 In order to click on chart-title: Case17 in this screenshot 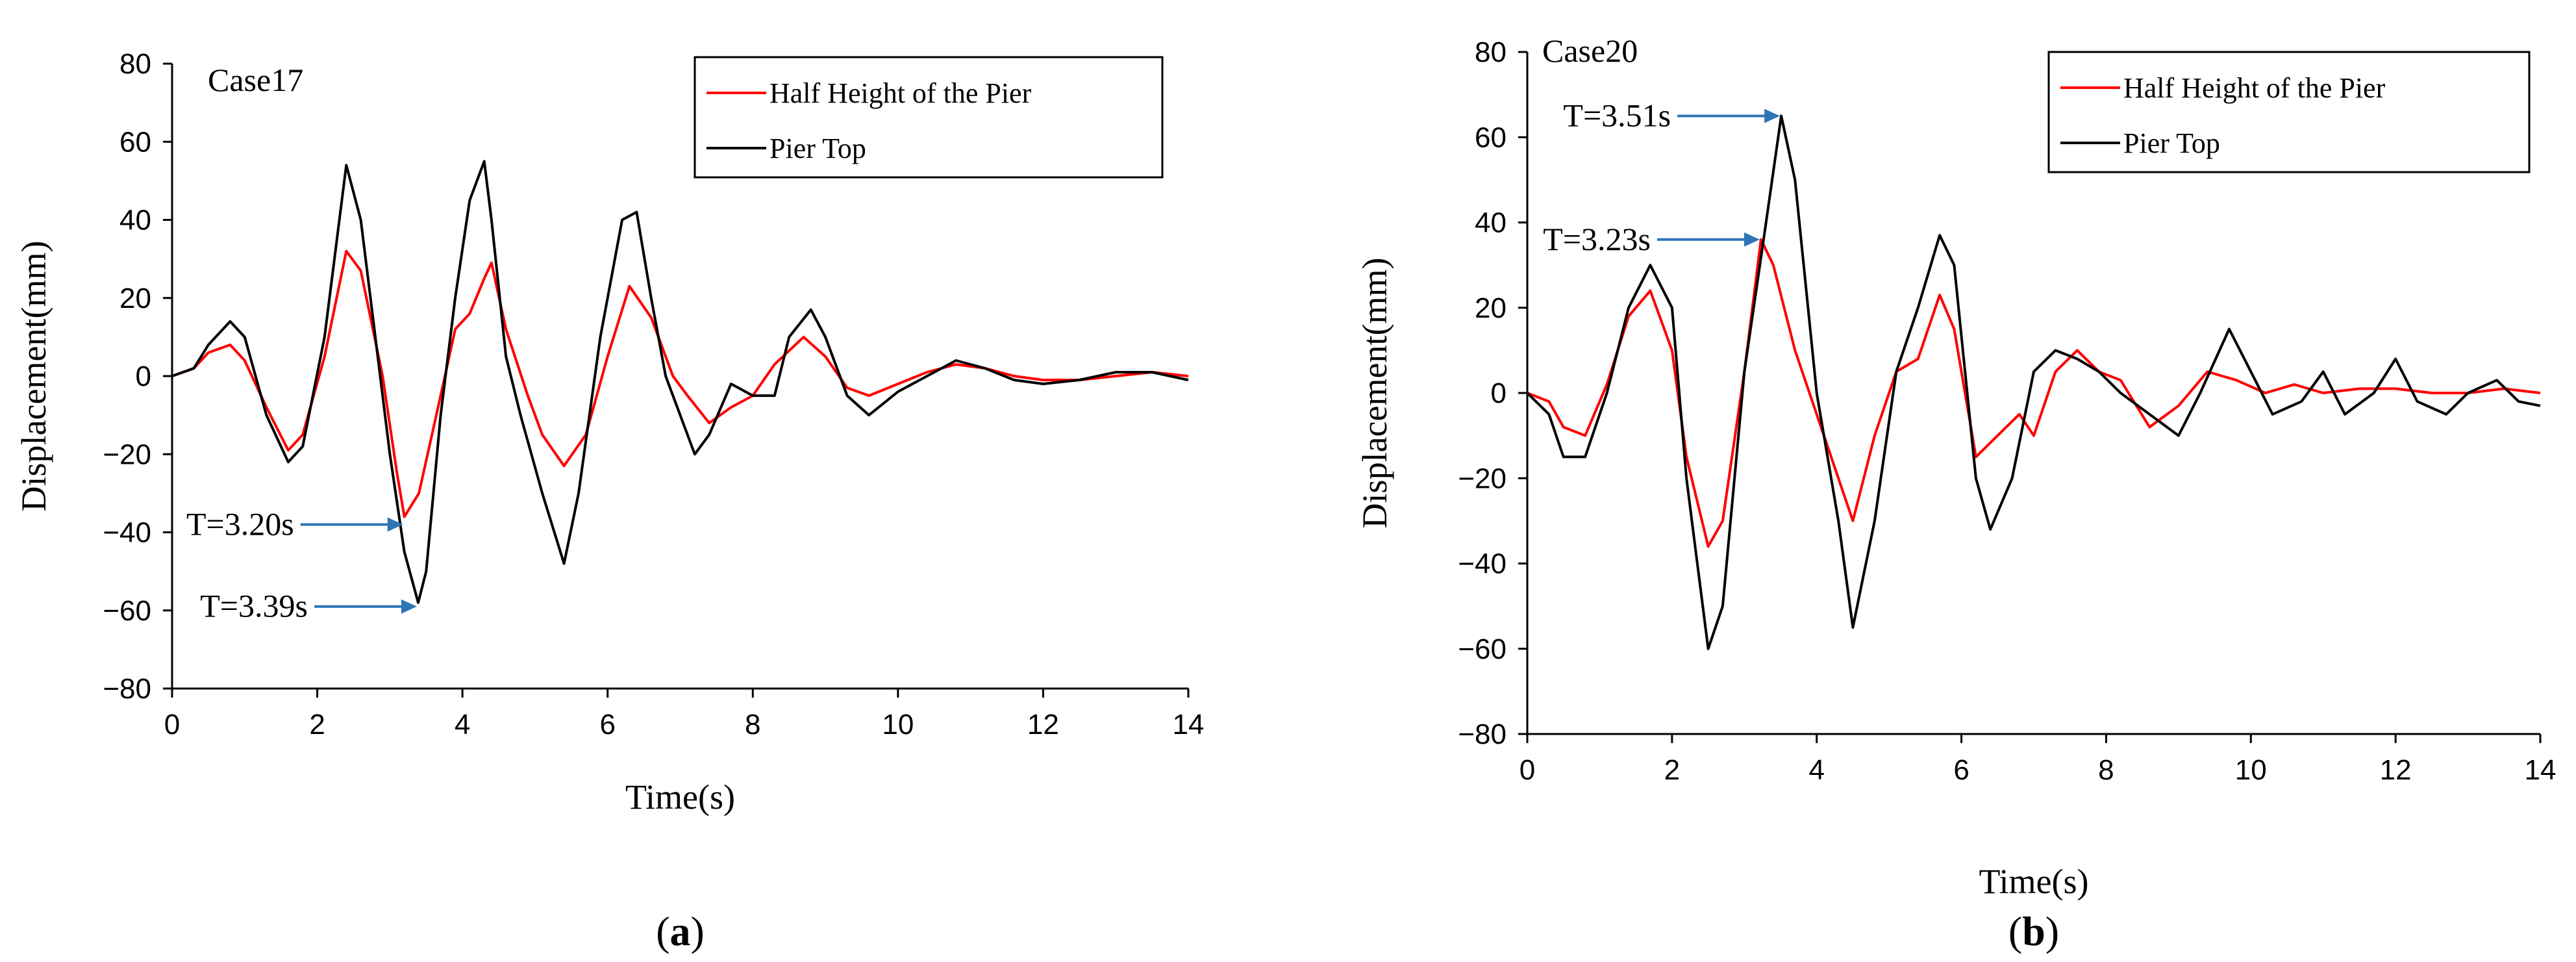, I will do `click(255, 80)`.